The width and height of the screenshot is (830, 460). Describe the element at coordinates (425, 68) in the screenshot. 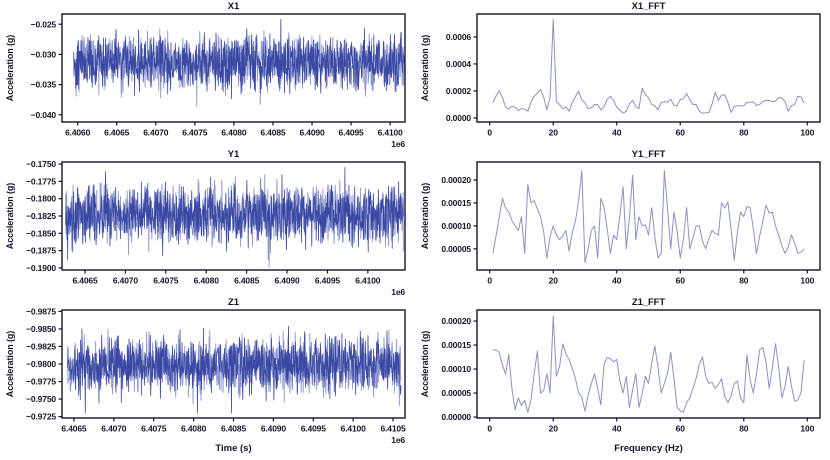

I see `y-axis-label-x1-fft: Acceleration (g)` at that location.